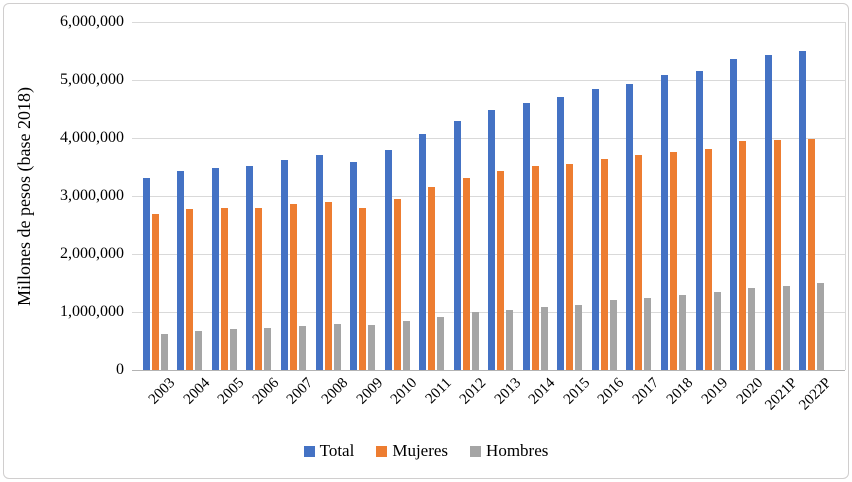  Describe the element at coordinates (300, 391) in the screenshot. I see `x-tick-label: 2007` at that location.